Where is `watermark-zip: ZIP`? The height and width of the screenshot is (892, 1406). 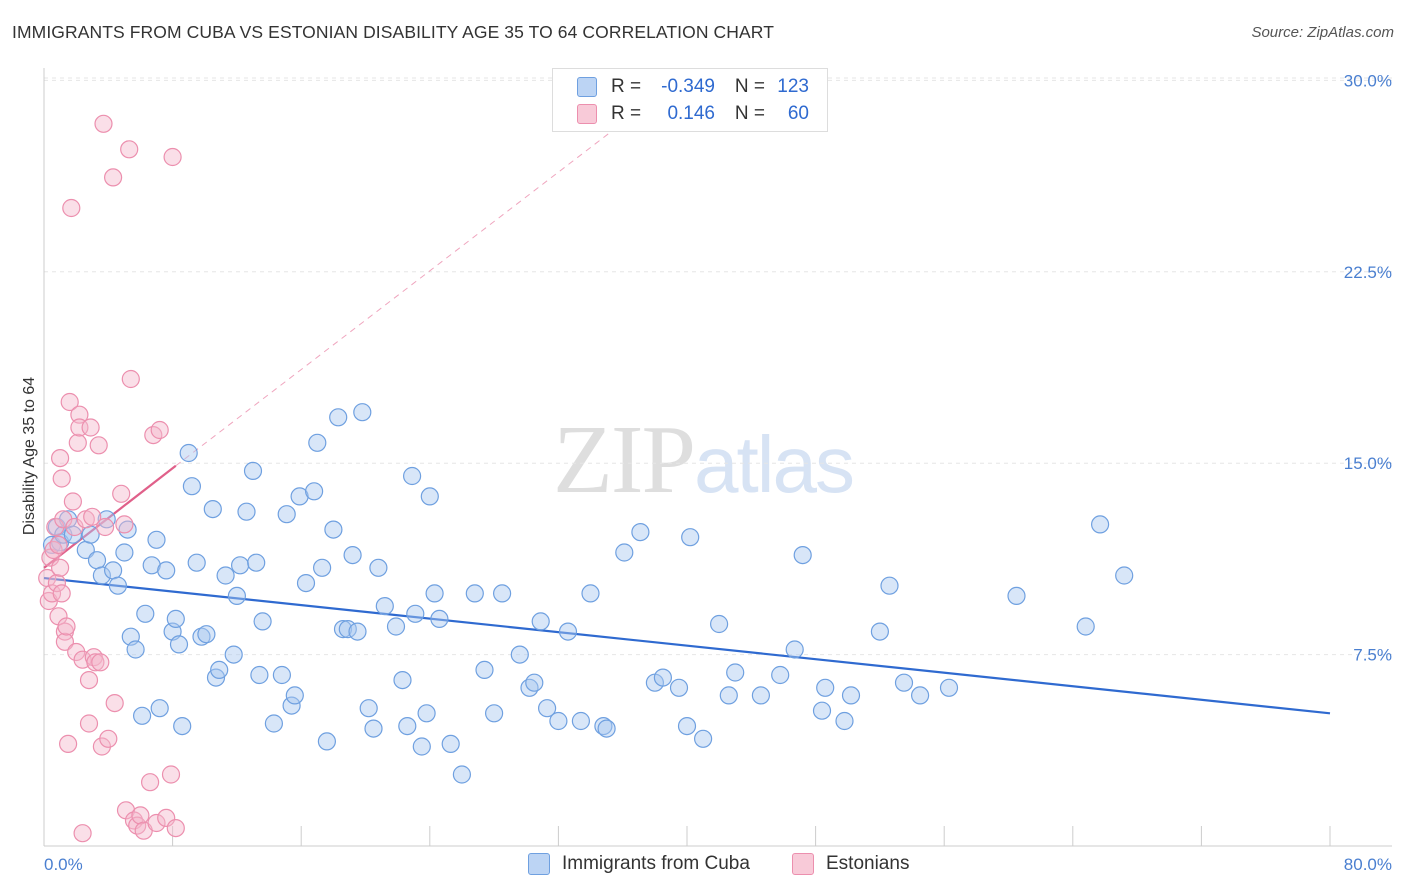
watermark-zip: ZIP is located at coordinates (624, 460).